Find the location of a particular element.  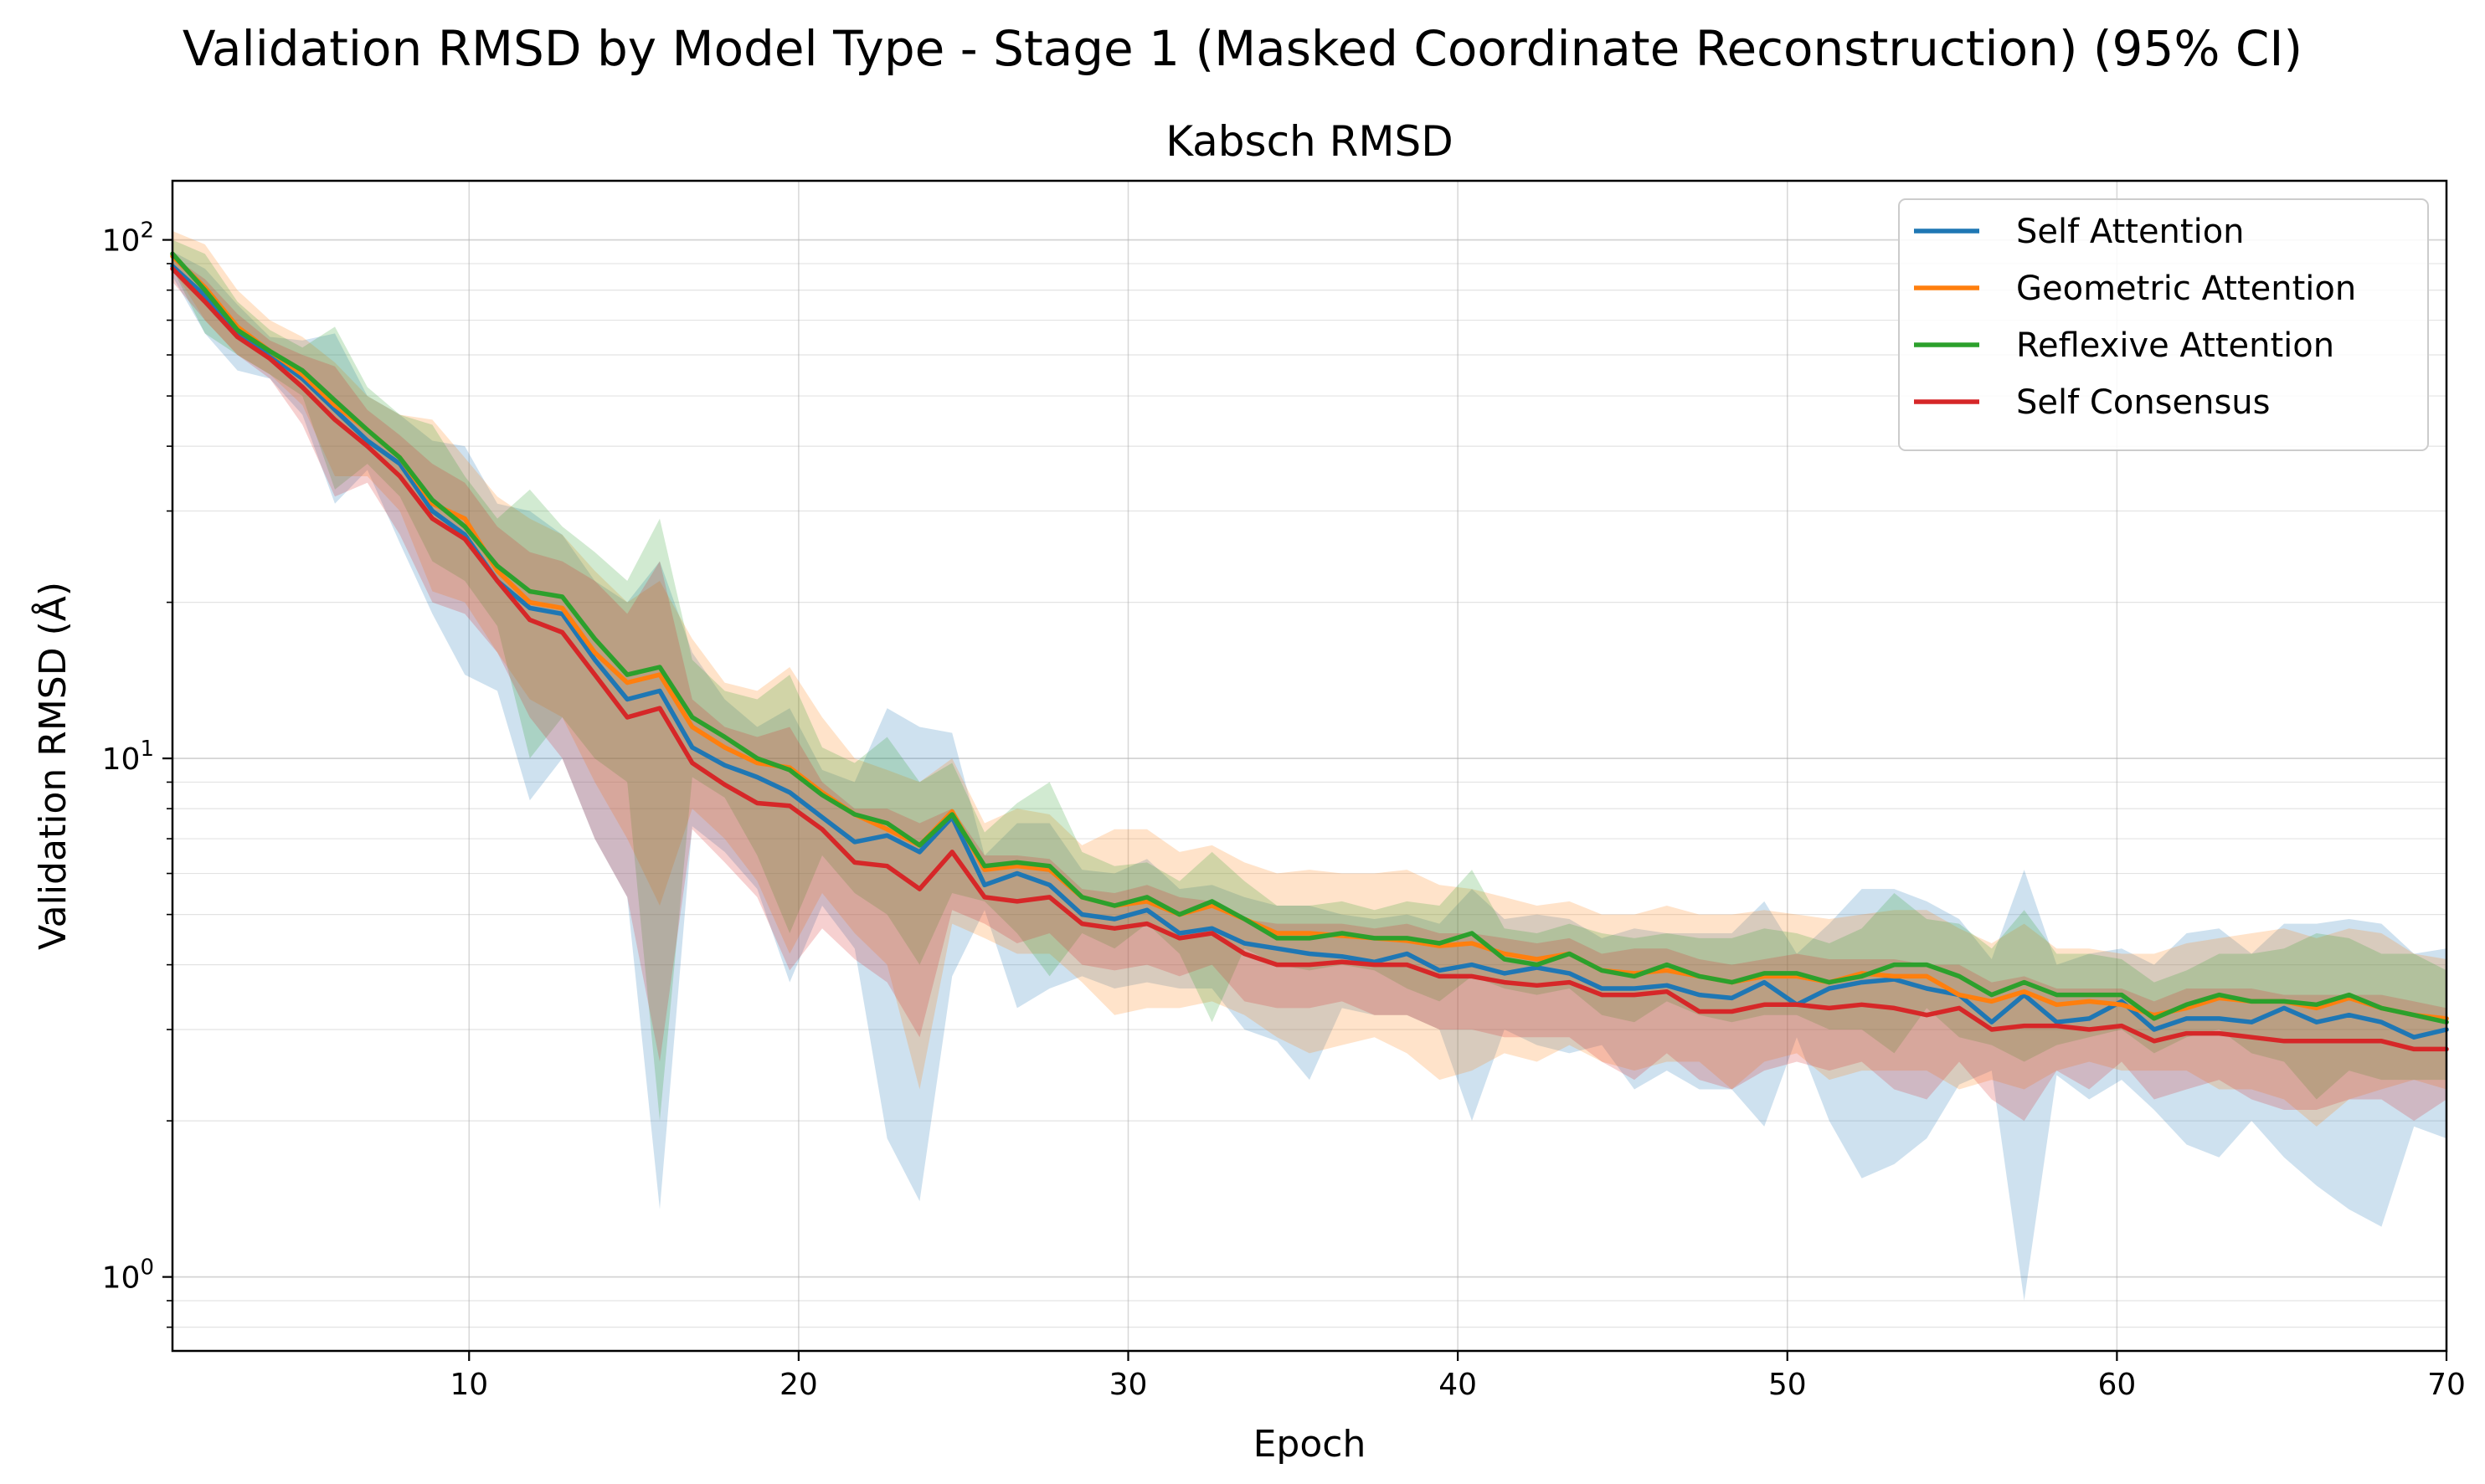

x-axis-label: Epoch is located at coordinates (1309, 1444).